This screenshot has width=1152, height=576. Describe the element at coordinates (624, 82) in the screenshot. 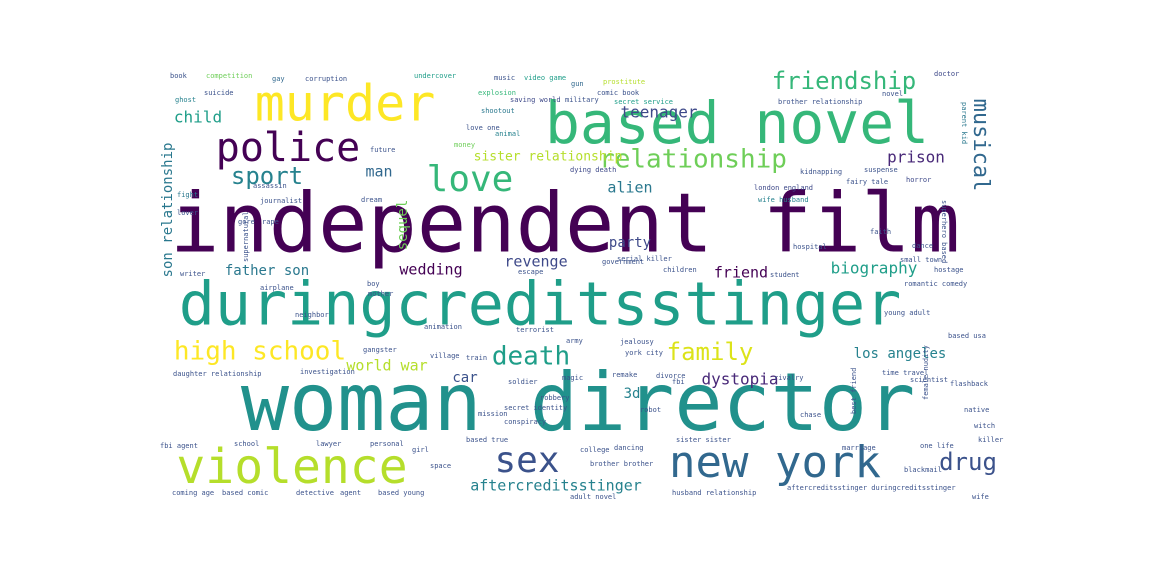

I see `word: prostitute` at that location.